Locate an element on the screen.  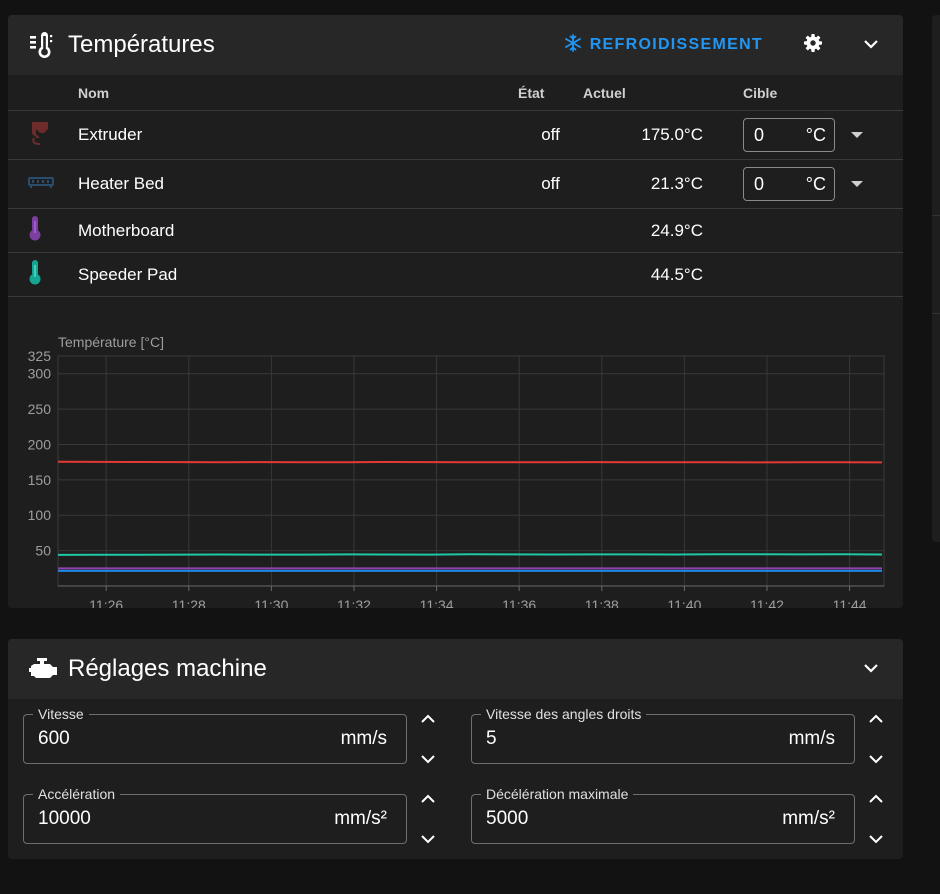
column-header-state: État is located at coordinates (550, 93).